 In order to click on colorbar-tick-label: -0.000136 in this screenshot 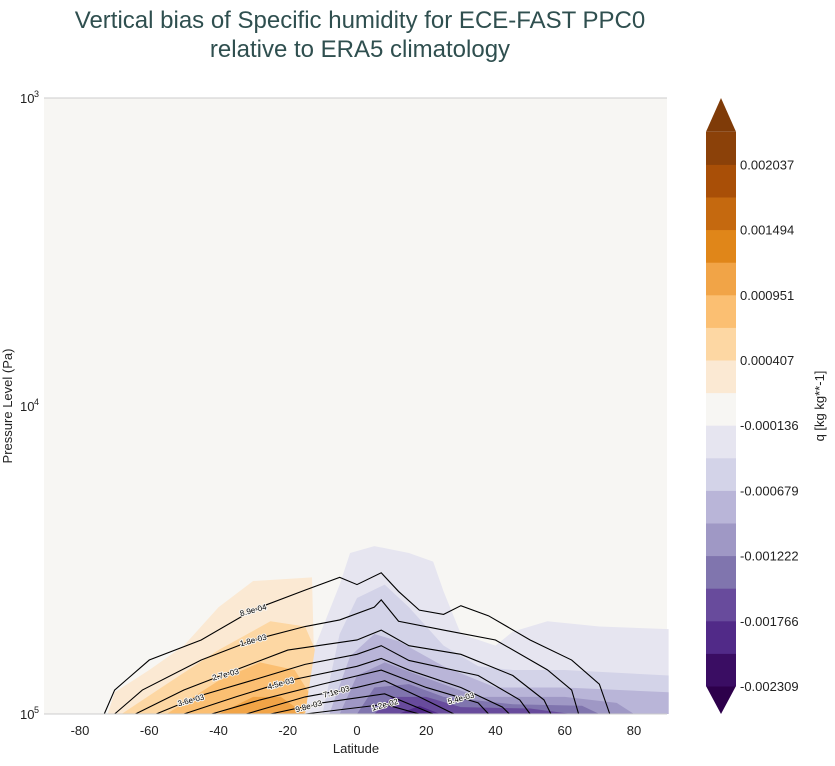, I will do `click(769, 425)`.